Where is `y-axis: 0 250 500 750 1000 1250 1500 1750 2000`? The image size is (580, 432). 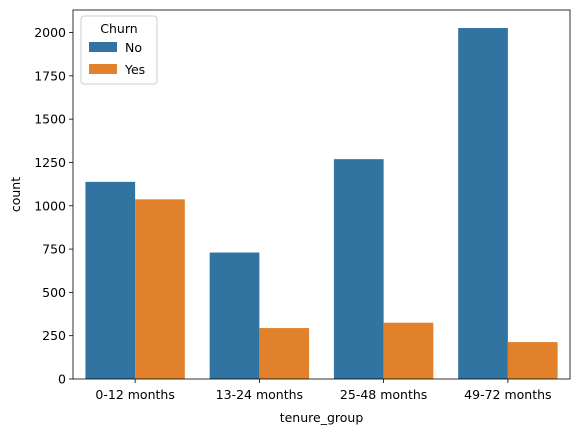 y-axis: 0 250 500 750 1000 1250 1500 1750 2000 is located at coordinates (53, 206).